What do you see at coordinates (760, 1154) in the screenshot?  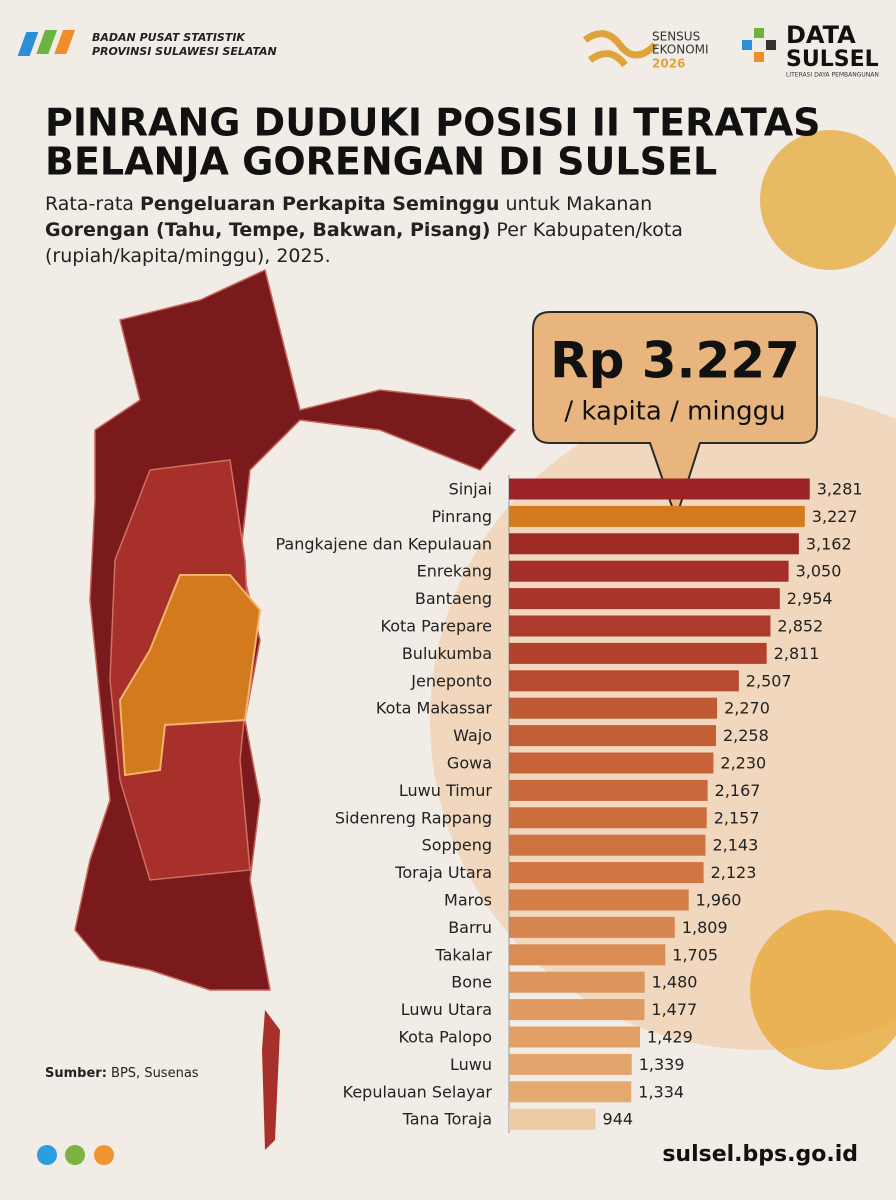 I see `url: sulsel.bps.go.id` at bounding box center [760, 1154].